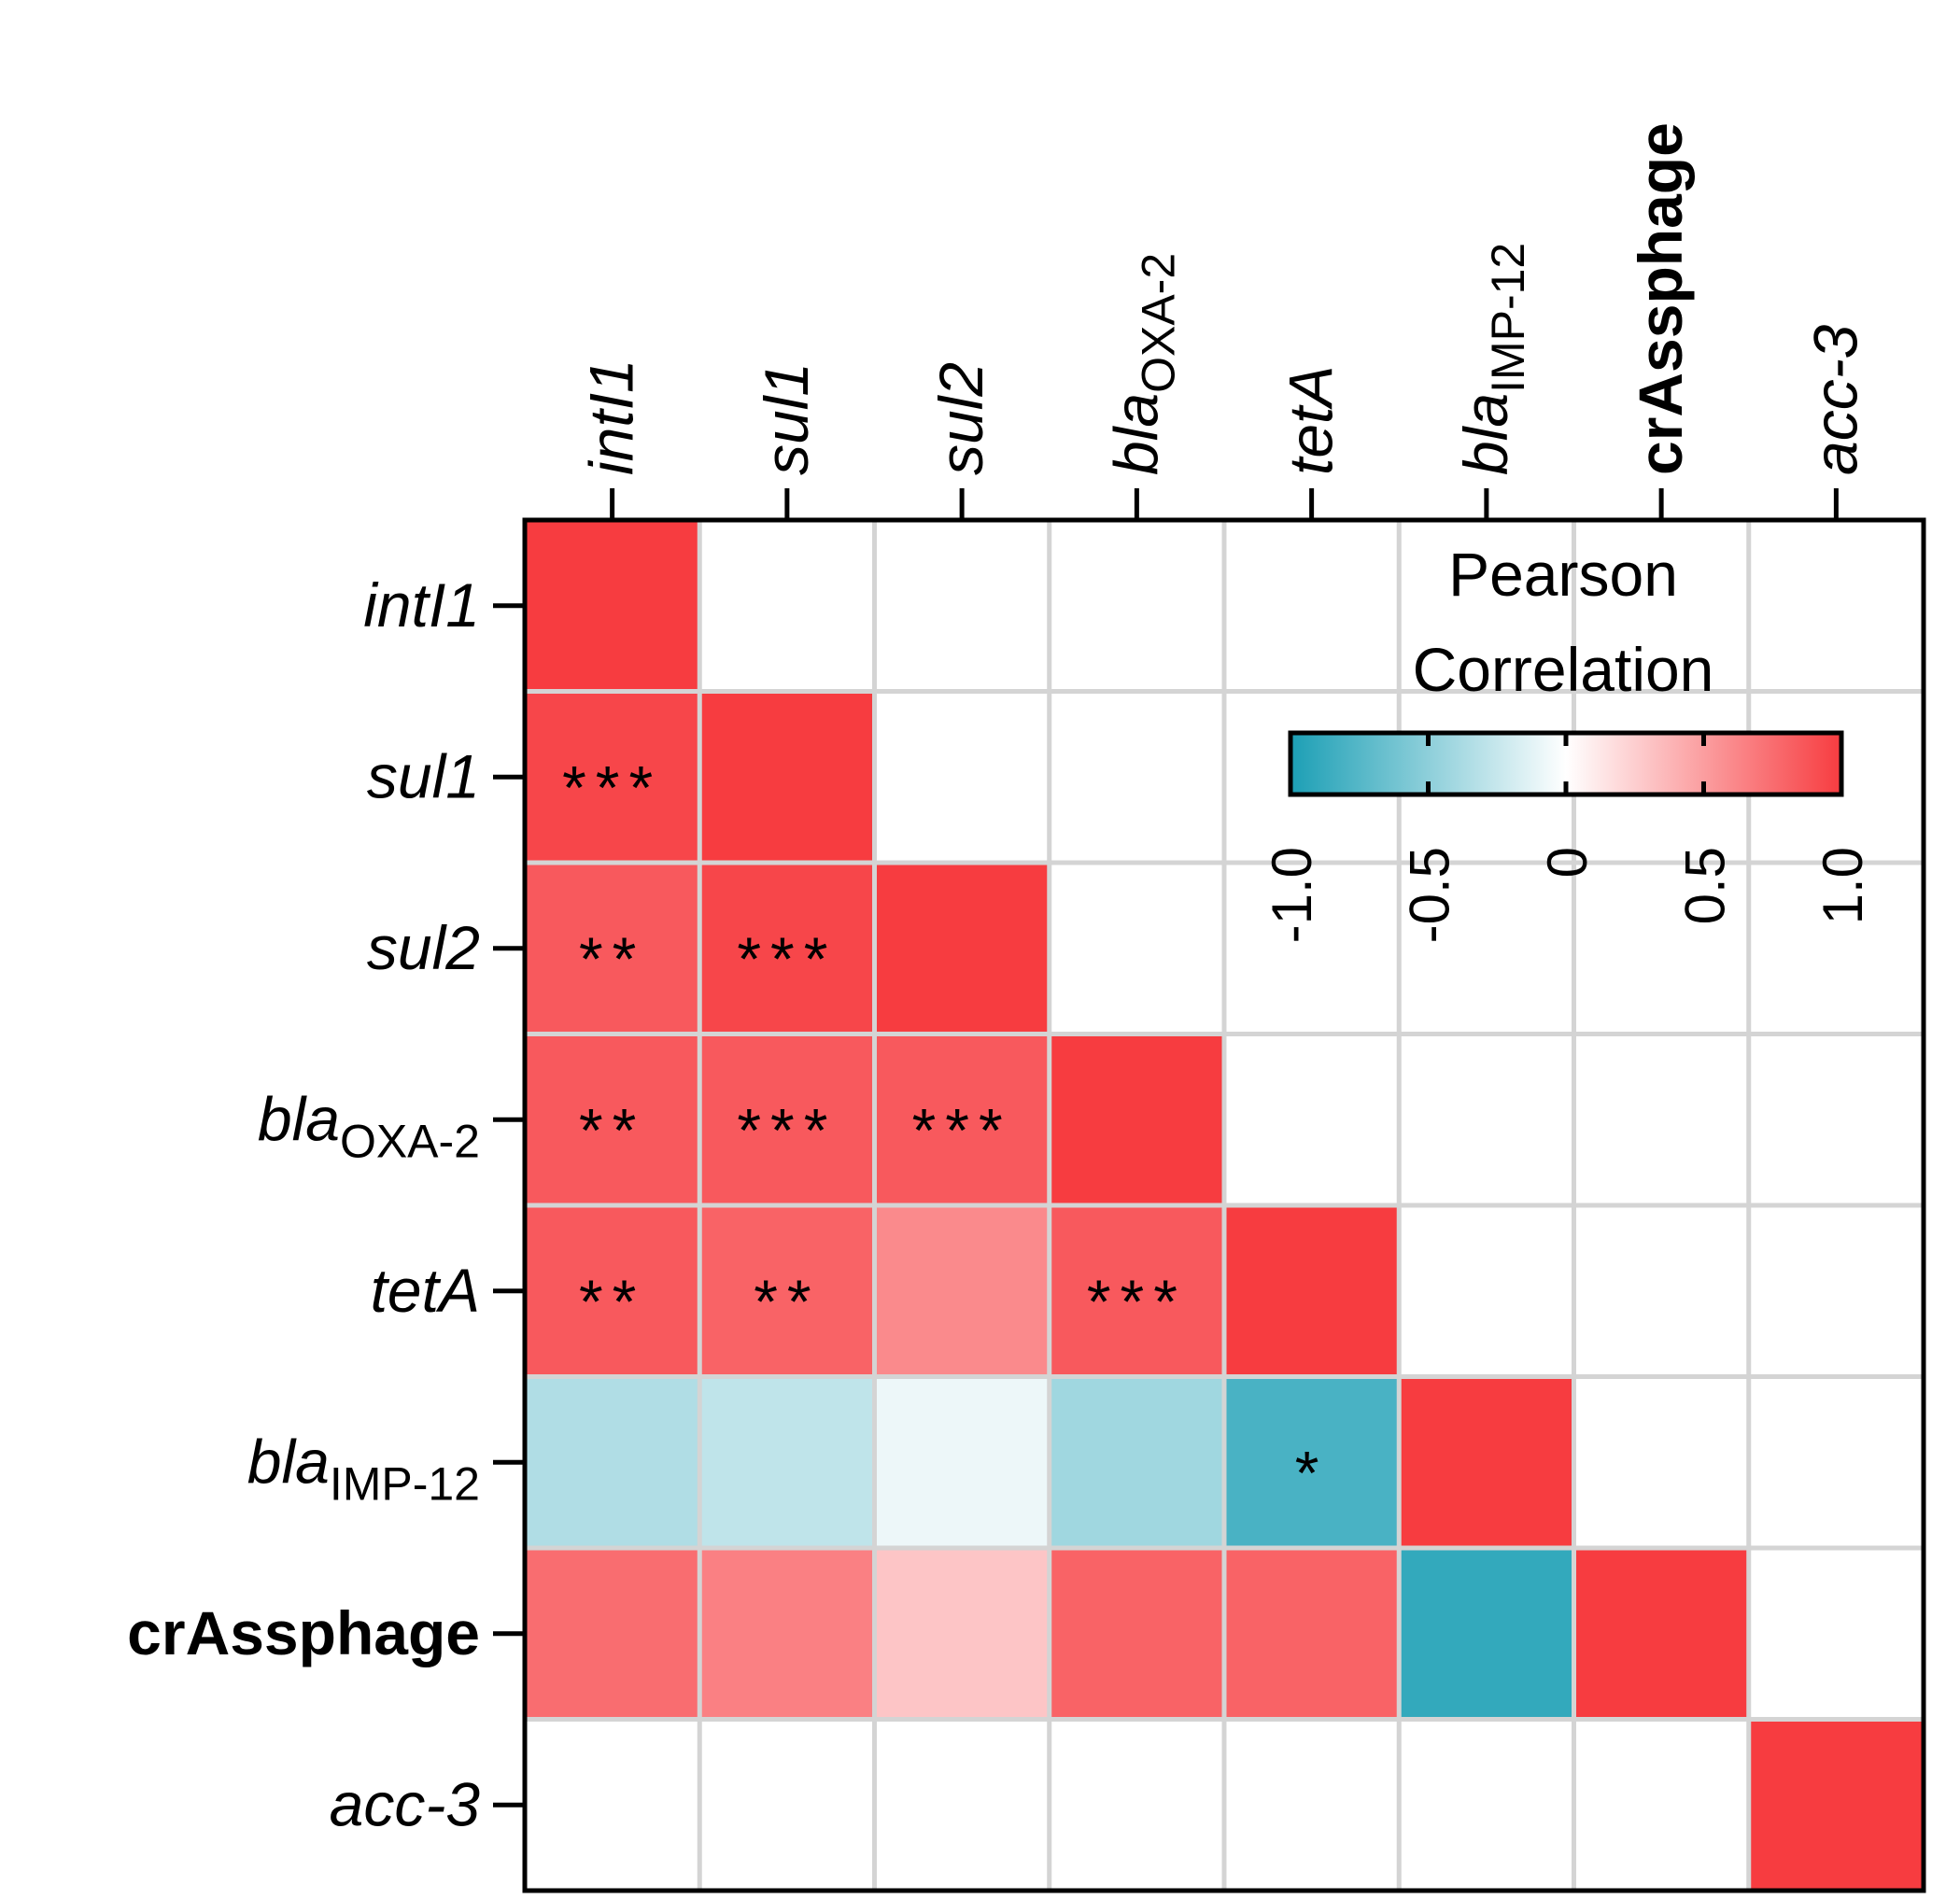  What do you see at coordinates (1567, 838) in the screenshot?
I see `colorbar-ticks: -1.0 -0.5 0 0.5 1.0` at bounding box center [1567, 838].